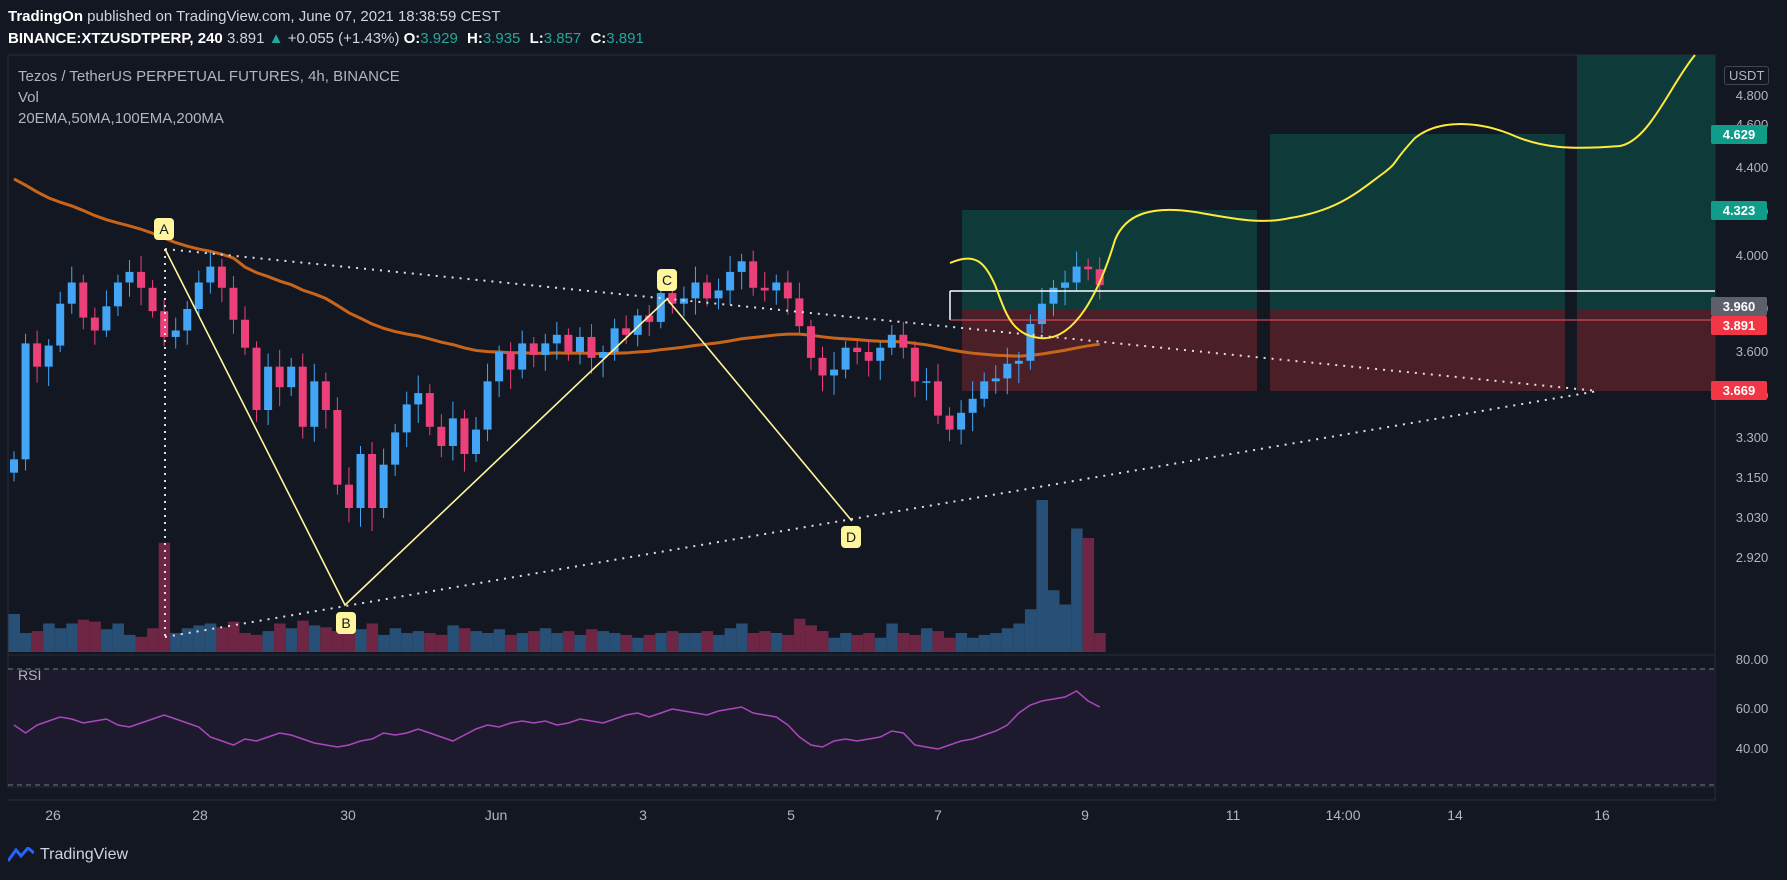 This screenshot has height=880, width=1787. Describe the element at coordinates (68, 855) in the screenshot. I see `footer-brand: TradingView` at that location.